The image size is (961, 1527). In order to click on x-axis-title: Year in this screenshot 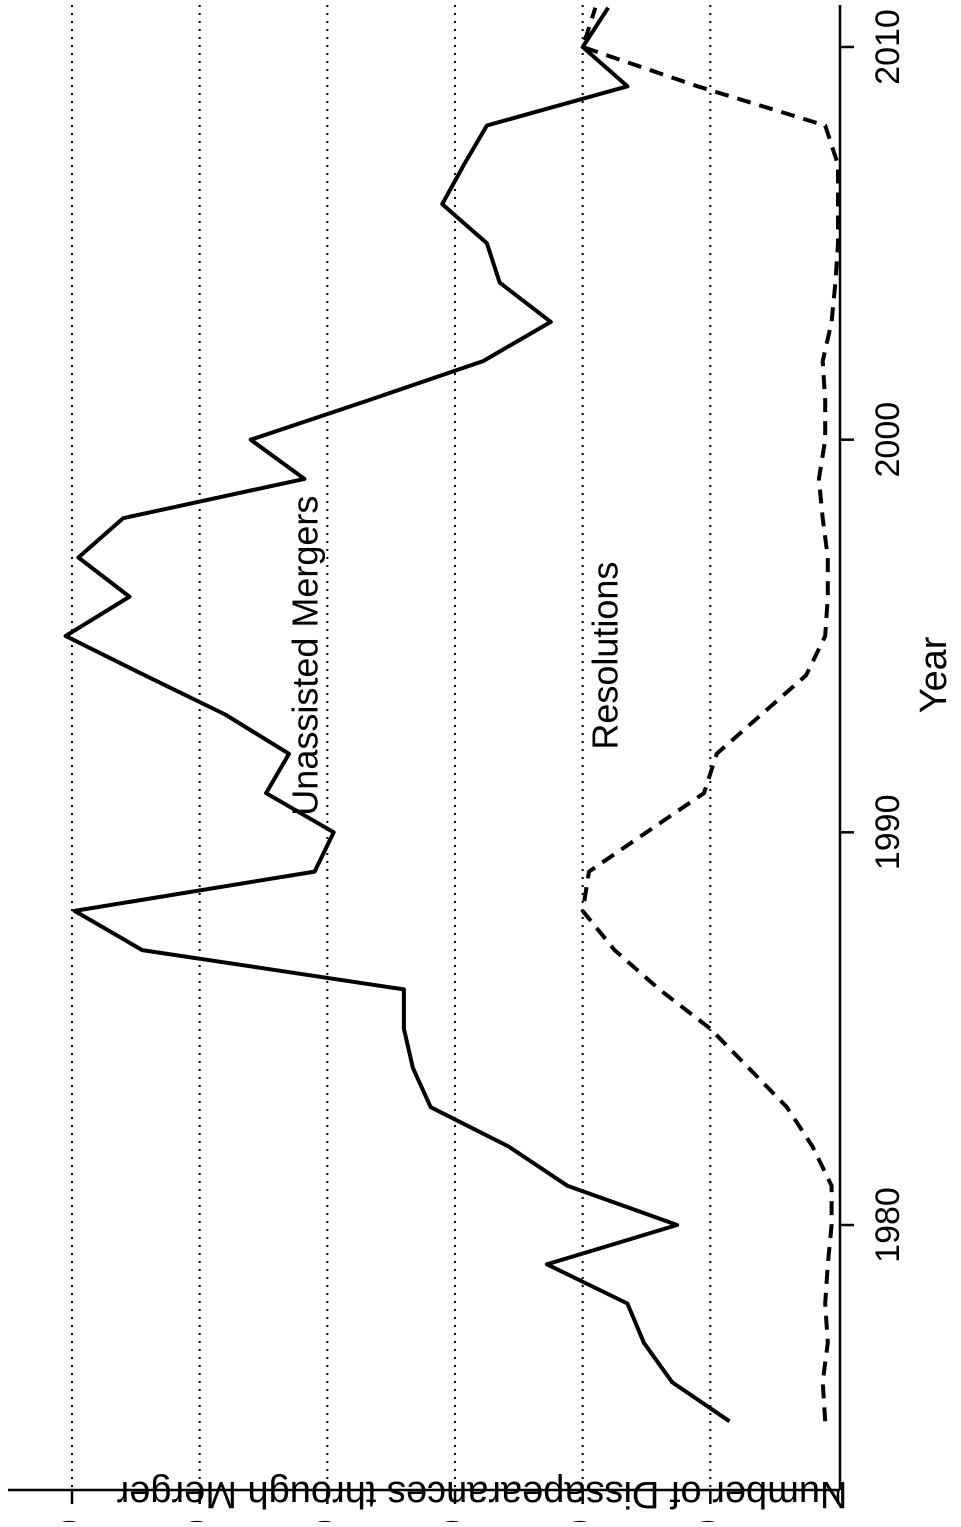, I will do `click(934, 674)`.